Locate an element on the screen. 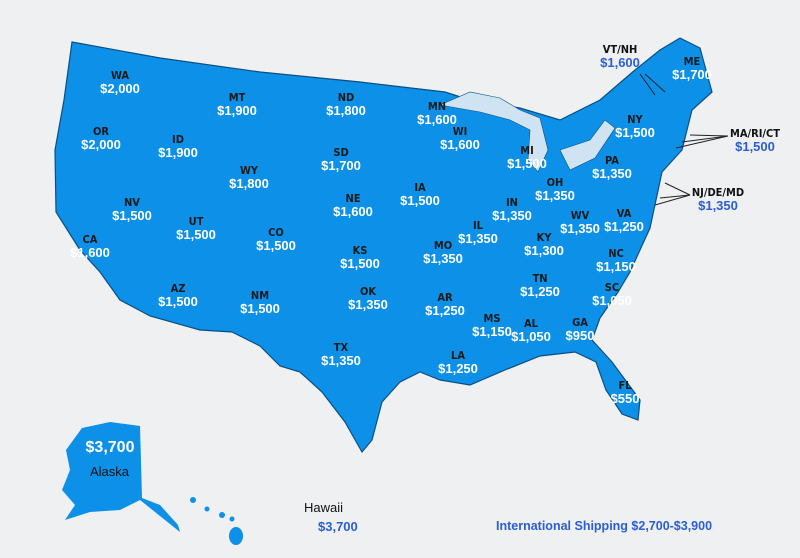  label-id: ID $1,900 is located at coordinates (178, 146).